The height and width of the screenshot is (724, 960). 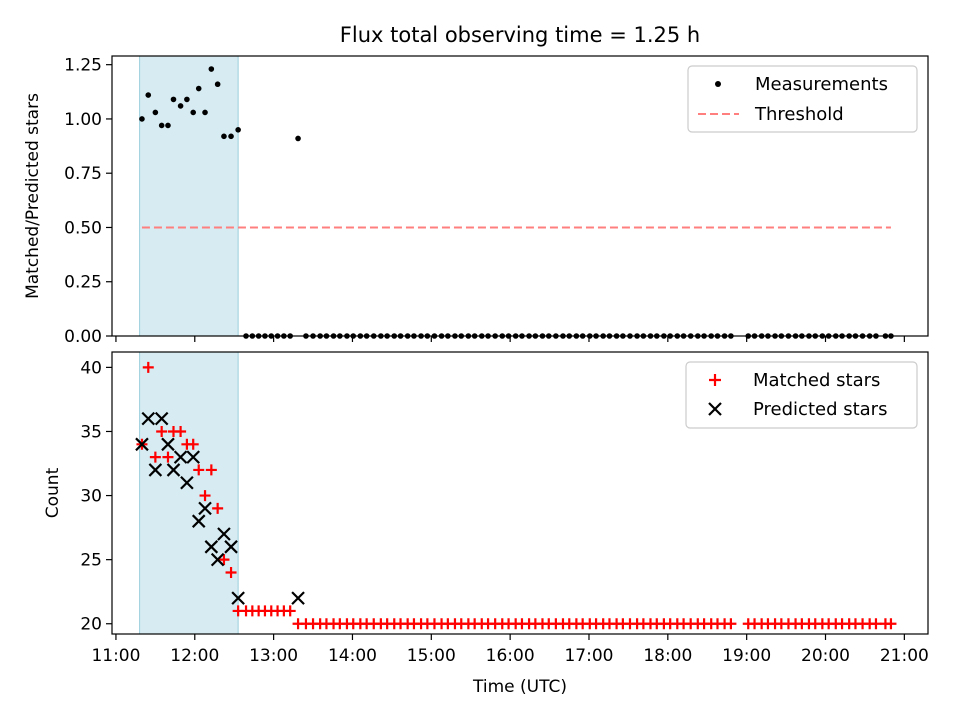 What do you see at coordinates (91, 561) in the screenshot?
I see `y-tick-label: 25` at bounding box center [91, 561].